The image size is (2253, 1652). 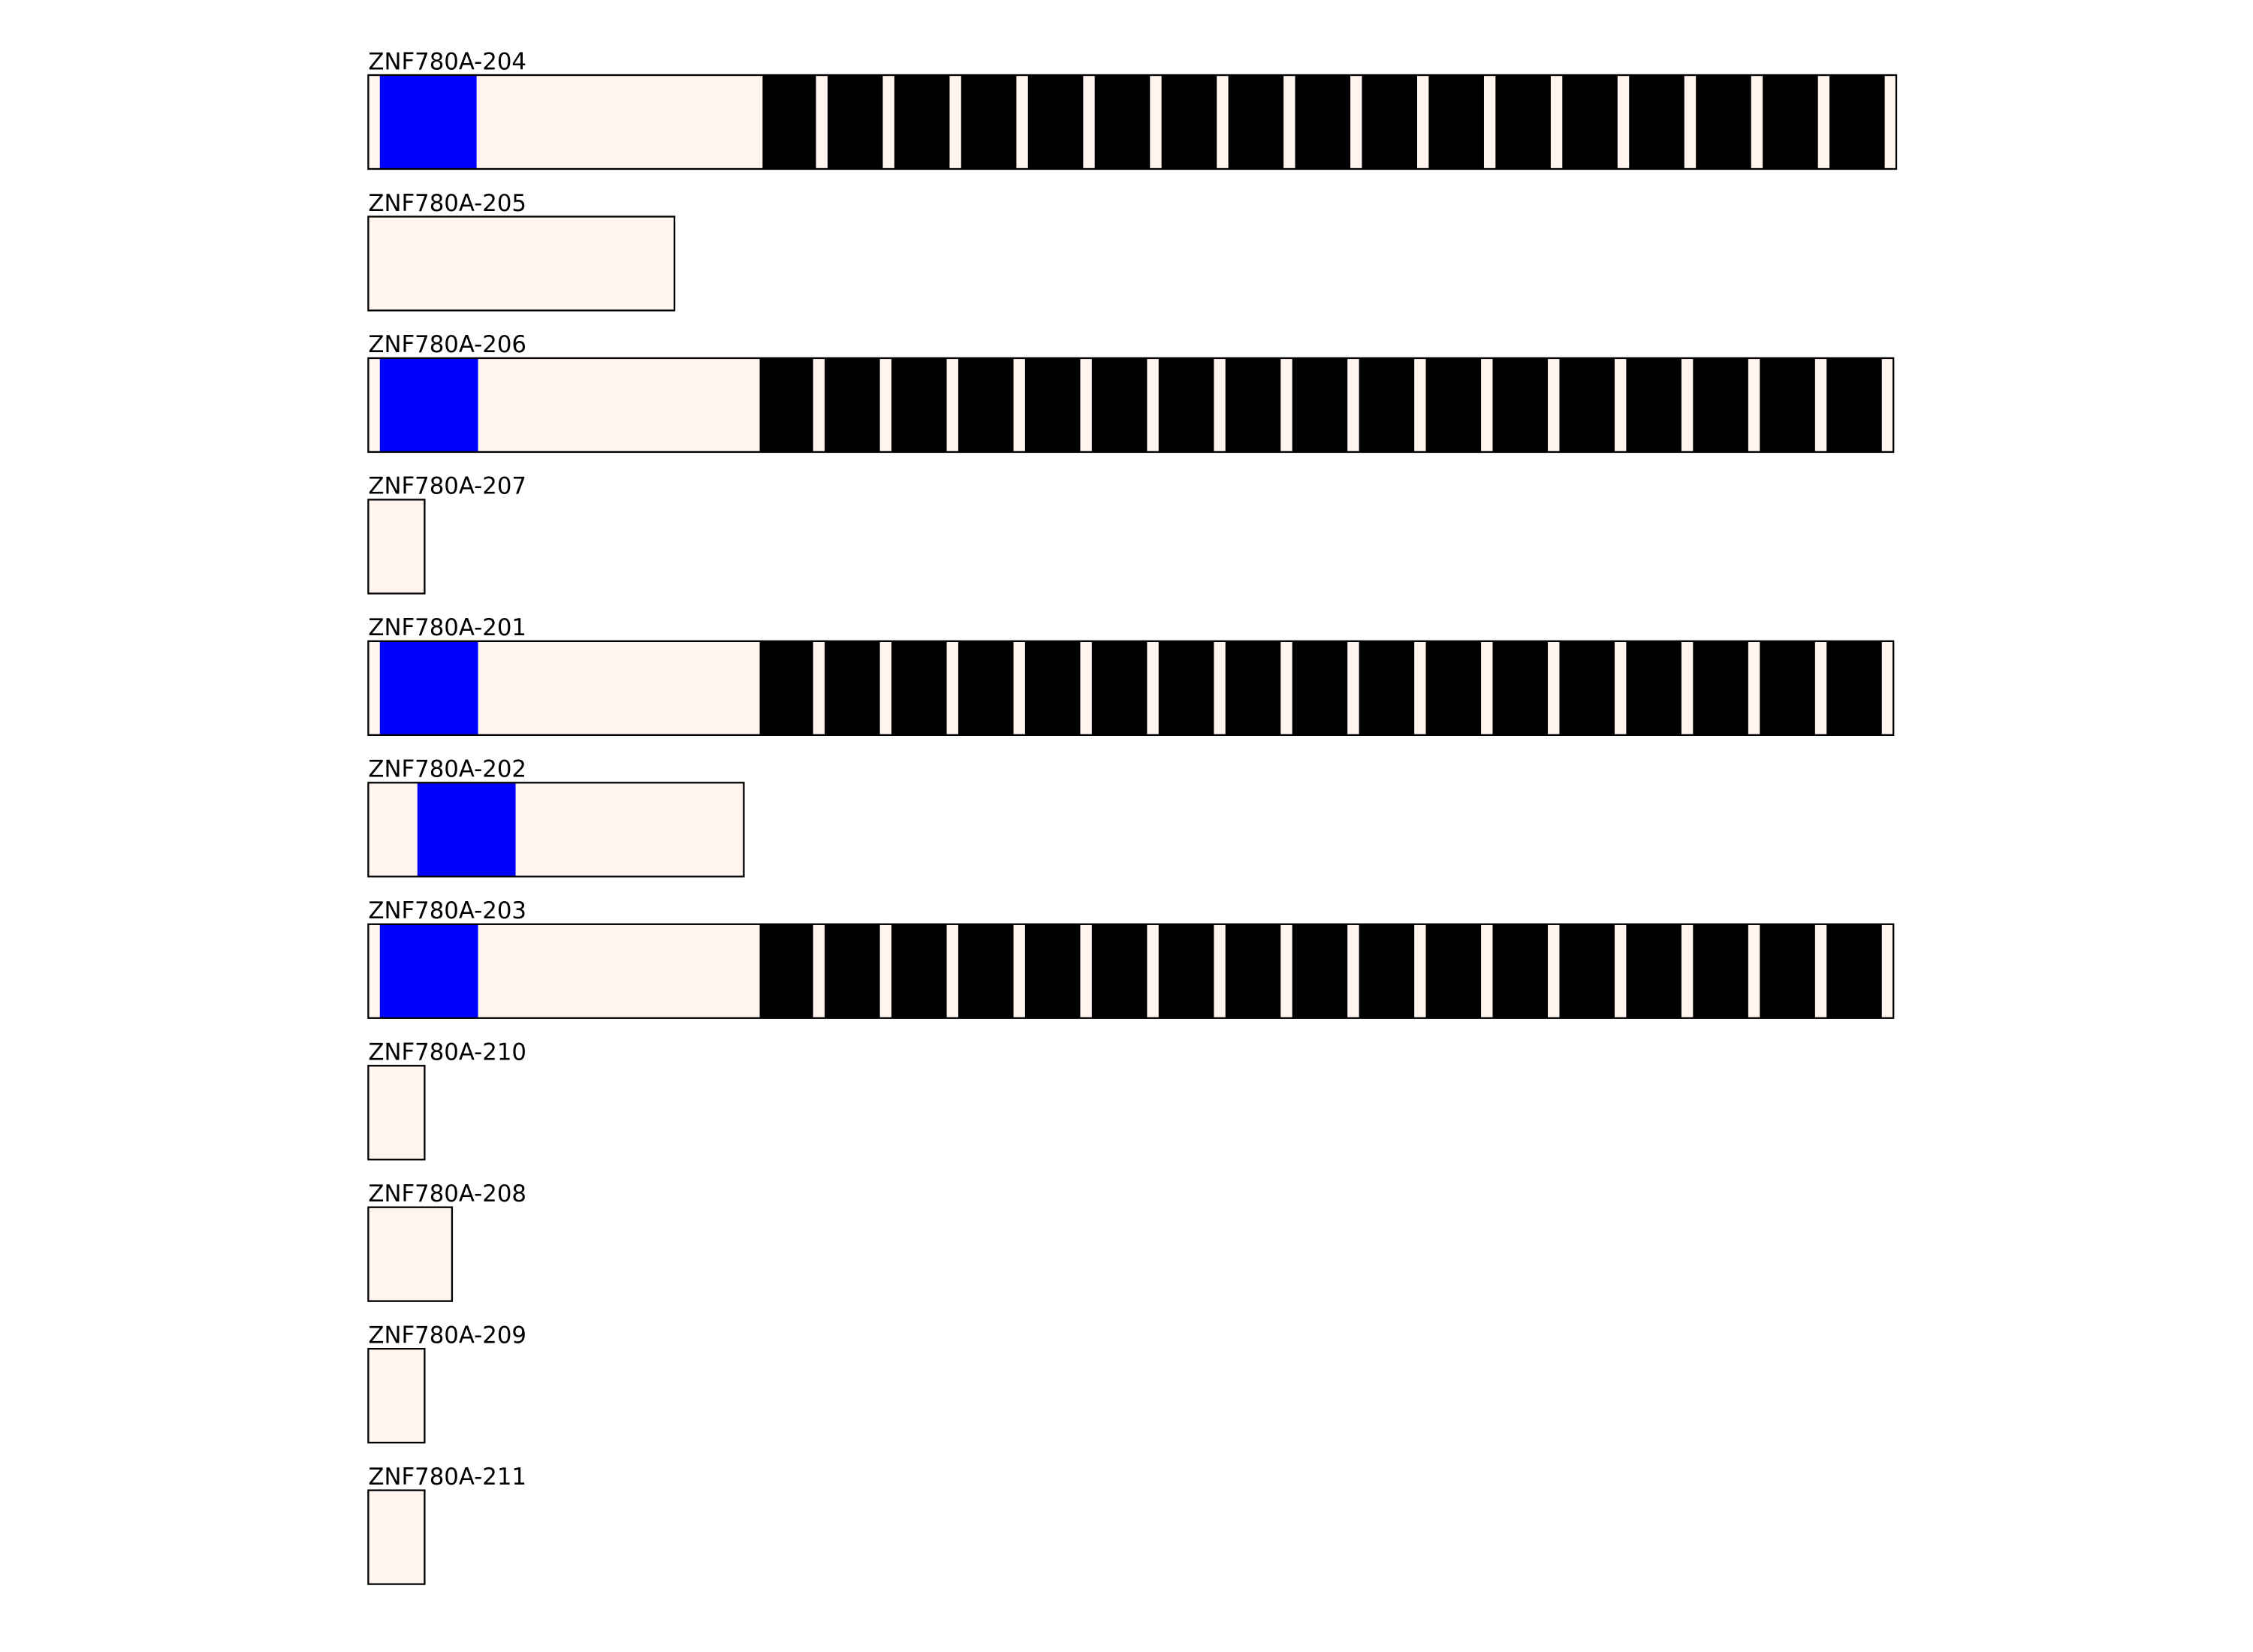 What do you see at coordinates (447, 1052) in the screenshot?
I see `transcript-label: ZNF780A-210` at bounding box center [447, 1052].